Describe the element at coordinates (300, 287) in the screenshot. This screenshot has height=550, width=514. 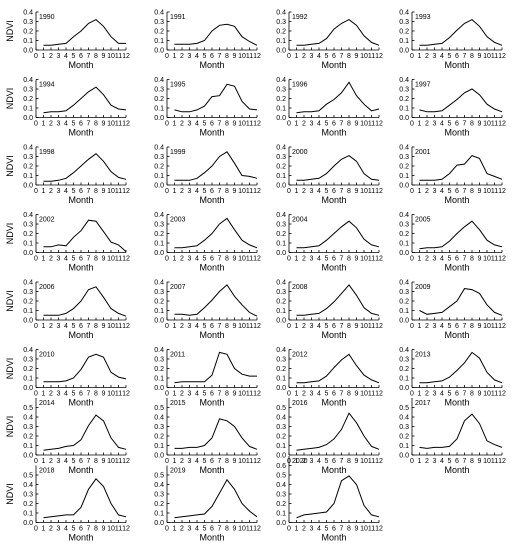
I see `panel-title: 2008` at that location.